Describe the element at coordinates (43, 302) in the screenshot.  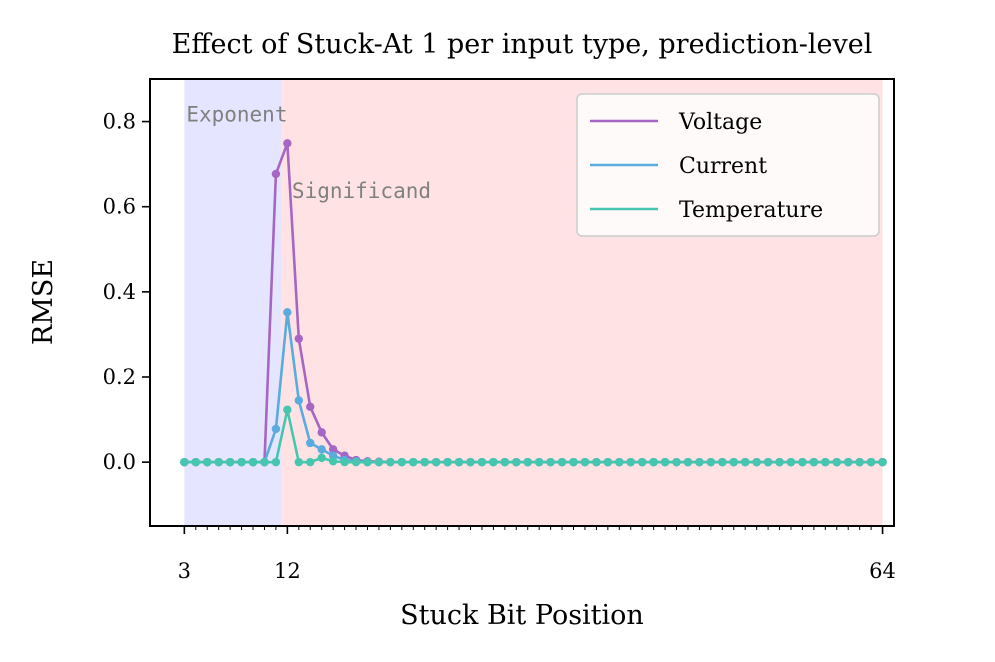
I see `y-axis-label: RMSE` at that location.